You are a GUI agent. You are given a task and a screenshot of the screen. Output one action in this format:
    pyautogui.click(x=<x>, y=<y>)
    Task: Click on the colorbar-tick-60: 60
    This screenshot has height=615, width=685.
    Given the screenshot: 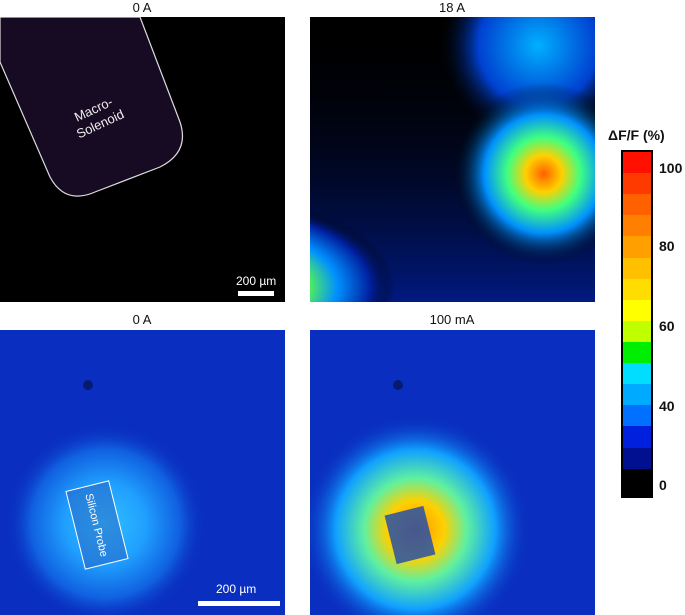 What is the action you would take?
    pyautogui.click(x=667, y=326)
    